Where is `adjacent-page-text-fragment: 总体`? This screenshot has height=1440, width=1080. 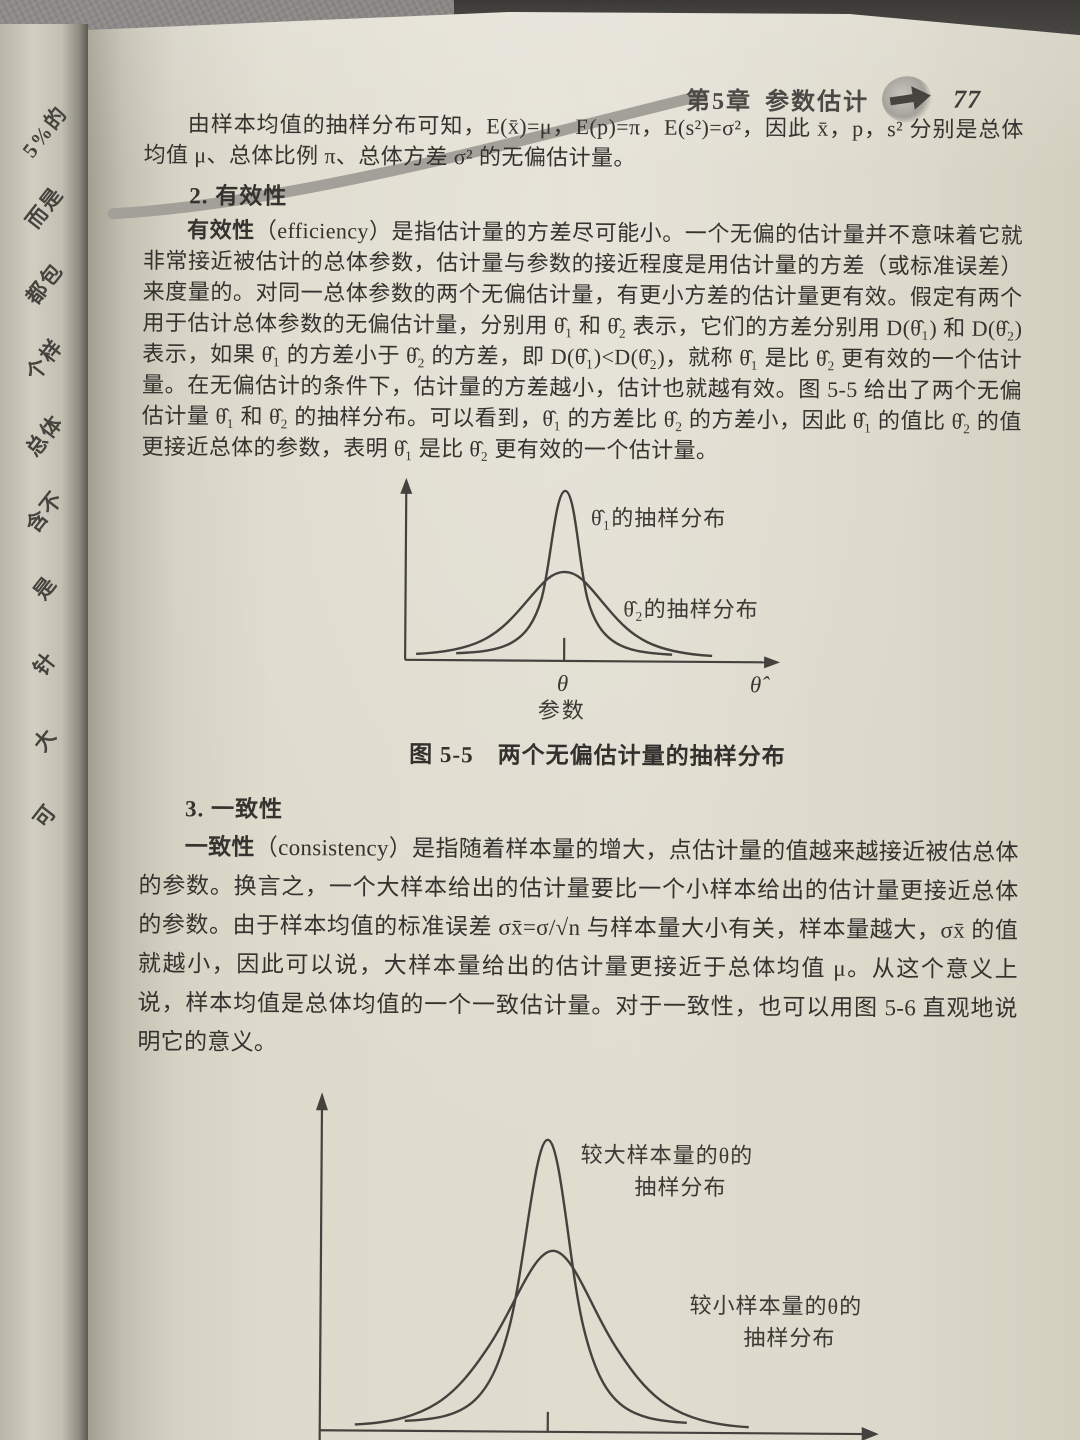
adjacent-page-text-fragment: 总体 is located at coordinates (45, 436).